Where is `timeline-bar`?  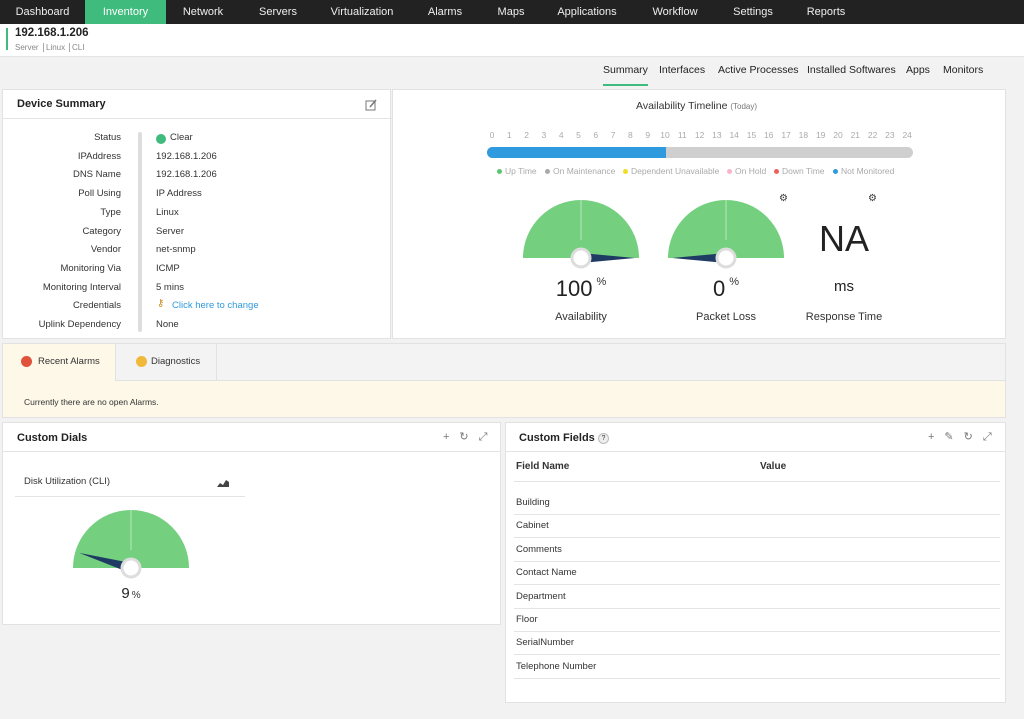 timeline-bar is located at coordinates (700, 152).